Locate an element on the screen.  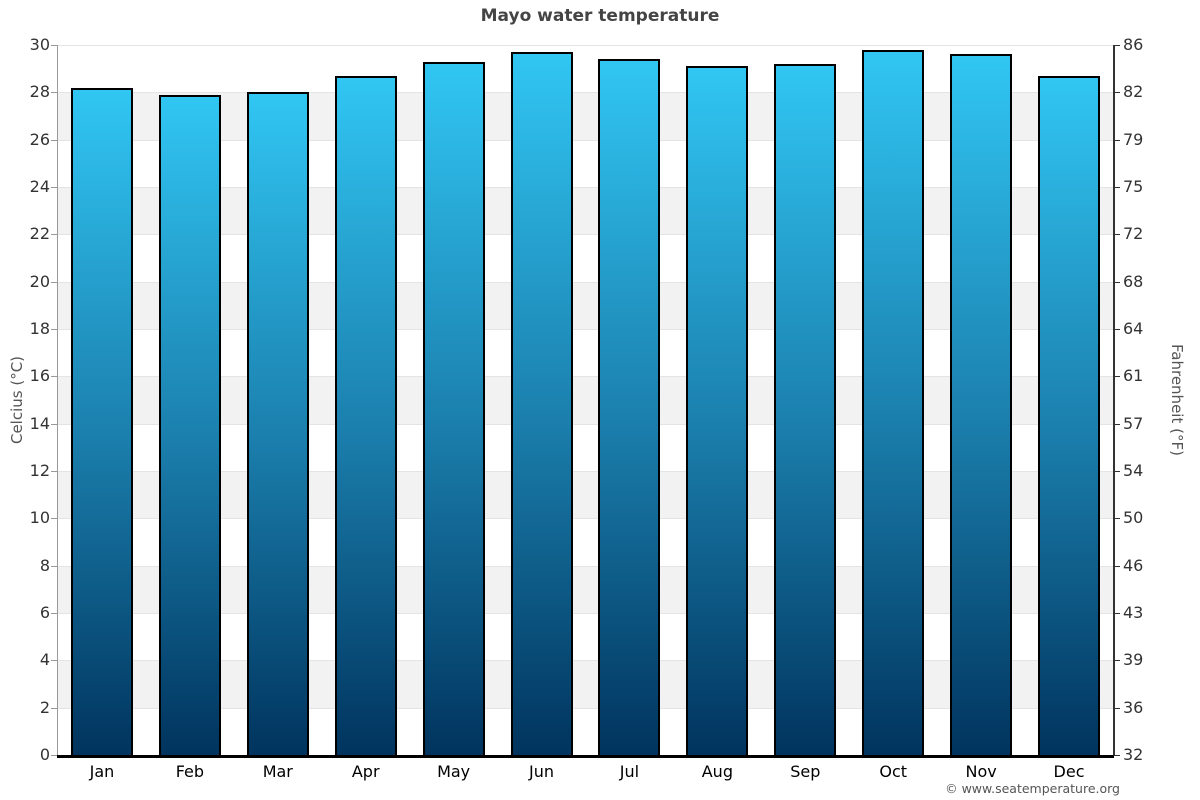
month-label-sep: Sep is located at coordinates (805, 771).